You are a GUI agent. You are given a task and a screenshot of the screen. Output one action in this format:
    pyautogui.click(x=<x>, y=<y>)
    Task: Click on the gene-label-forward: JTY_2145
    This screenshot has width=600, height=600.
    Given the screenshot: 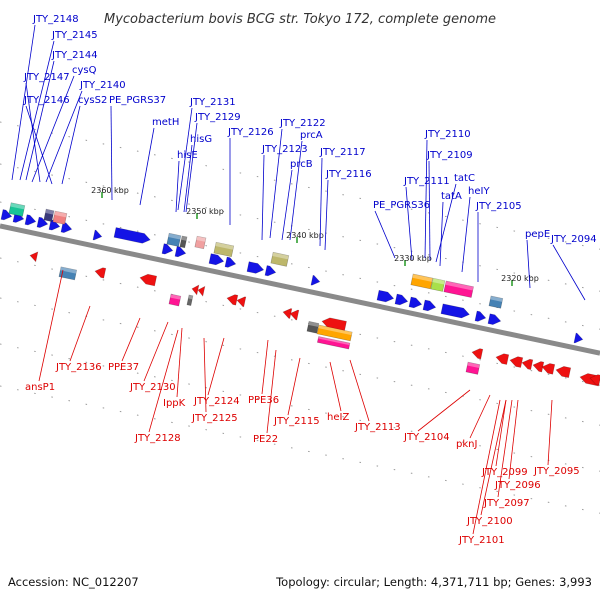 What is the action you would take?
    pyautogui.click(x=74, y=35)
    